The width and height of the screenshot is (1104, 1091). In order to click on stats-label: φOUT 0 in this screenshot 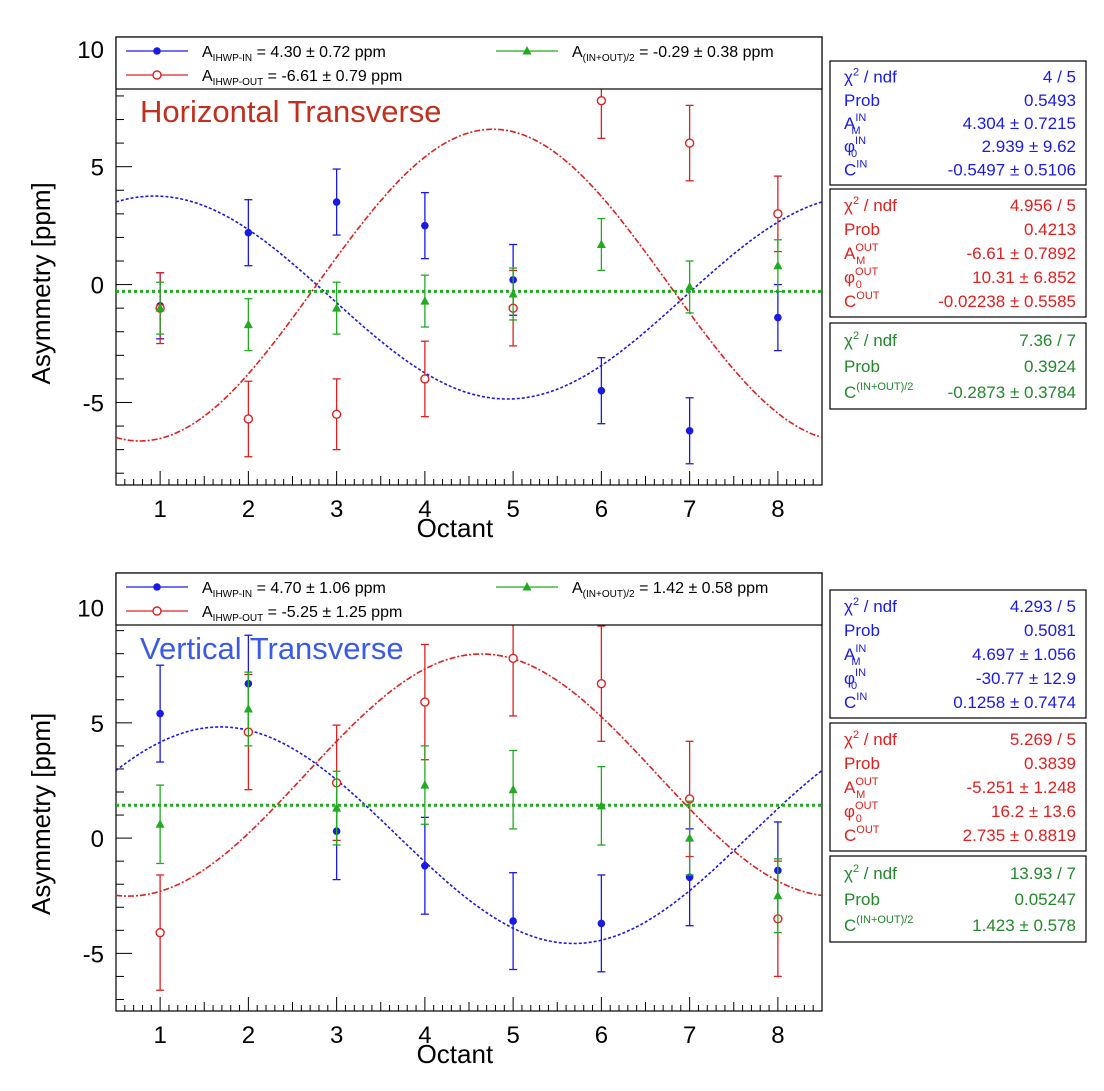, I will do `click(861, 278)`.